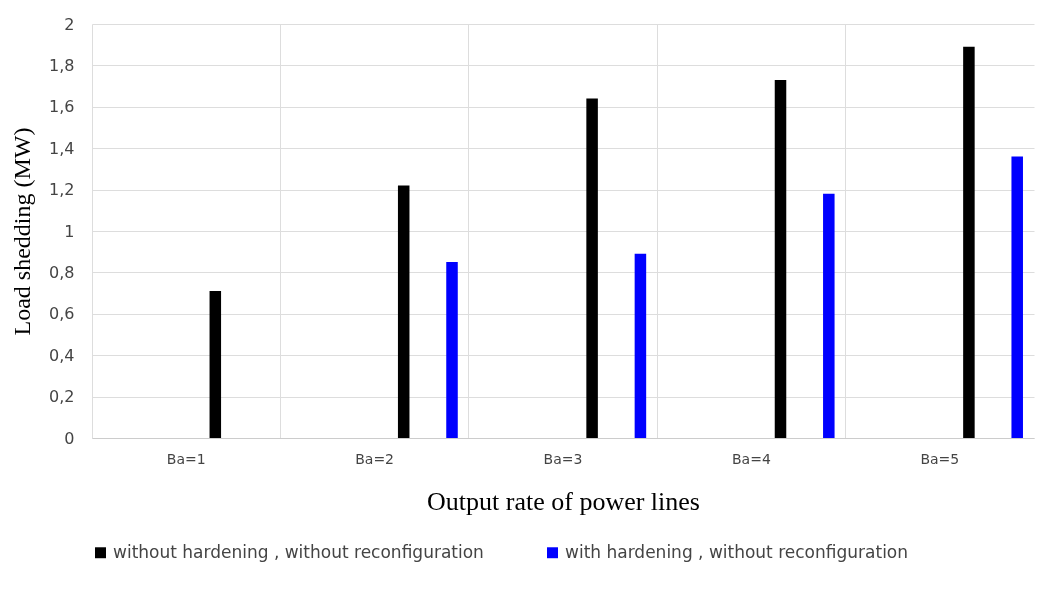  I want to click on legend-label: with hardening , without reconfiguration, so click(737, 551).